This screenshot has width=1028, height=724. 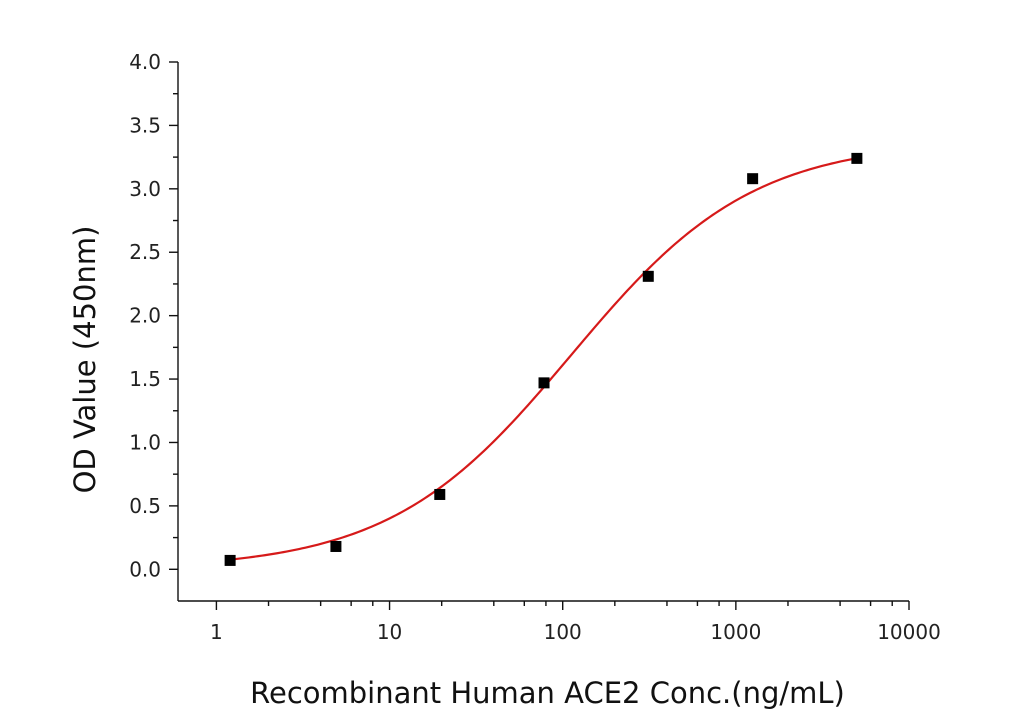 What do you see at coordinates (145, 62) in the screenshot?
I see `y-tick-label: 4.0` at bounding box center [145, 62].